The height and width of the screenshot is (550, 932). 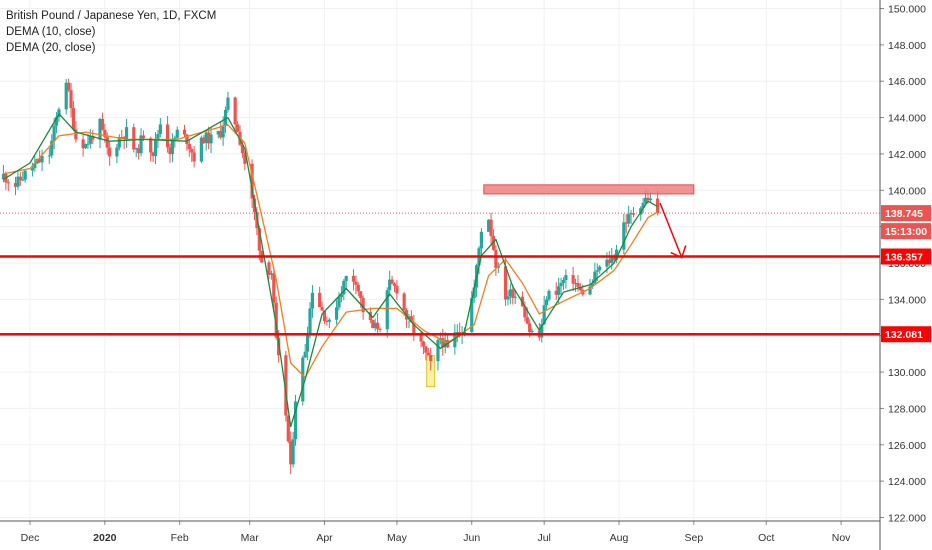 I want to click on lower-level-tag-bg, so click(x=906, y=334).